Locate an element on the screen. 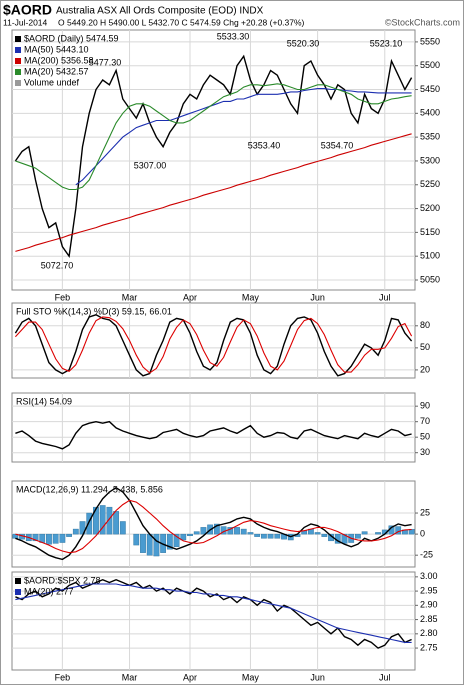 Image resolution: width=464 pixels, height=685 pixels. credit: ©StockCharts.com is located at coordinates (422, 22).